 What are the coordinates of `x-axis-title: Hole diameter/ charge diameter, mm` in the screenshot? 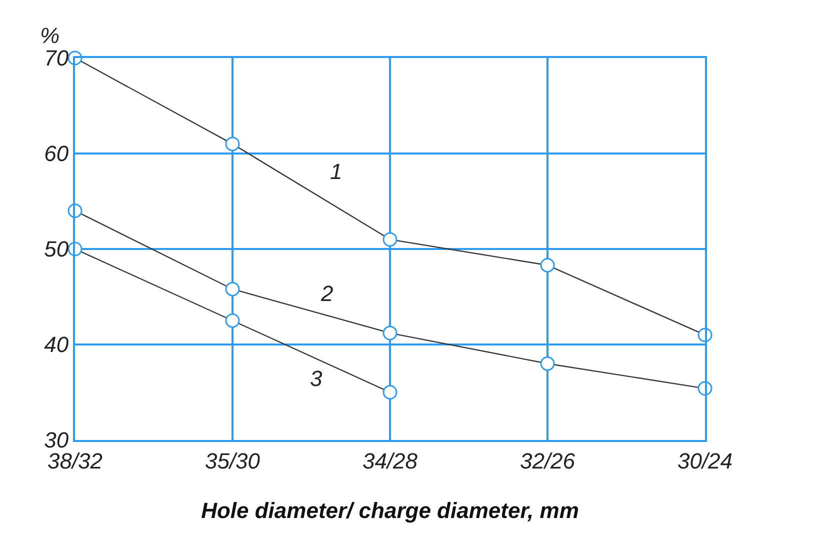 It's located at (390, 510).